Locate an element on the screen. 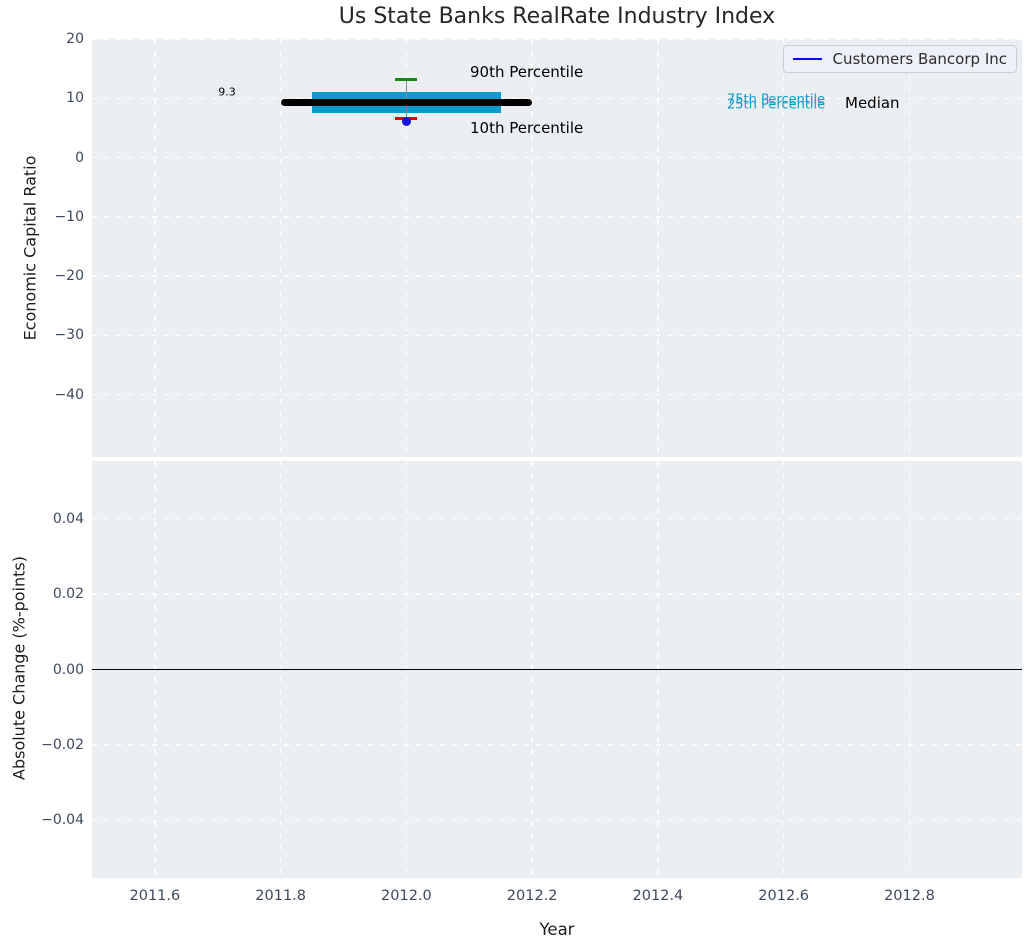  y-tick-label: −0.02 is located at coordinates (62, 744).